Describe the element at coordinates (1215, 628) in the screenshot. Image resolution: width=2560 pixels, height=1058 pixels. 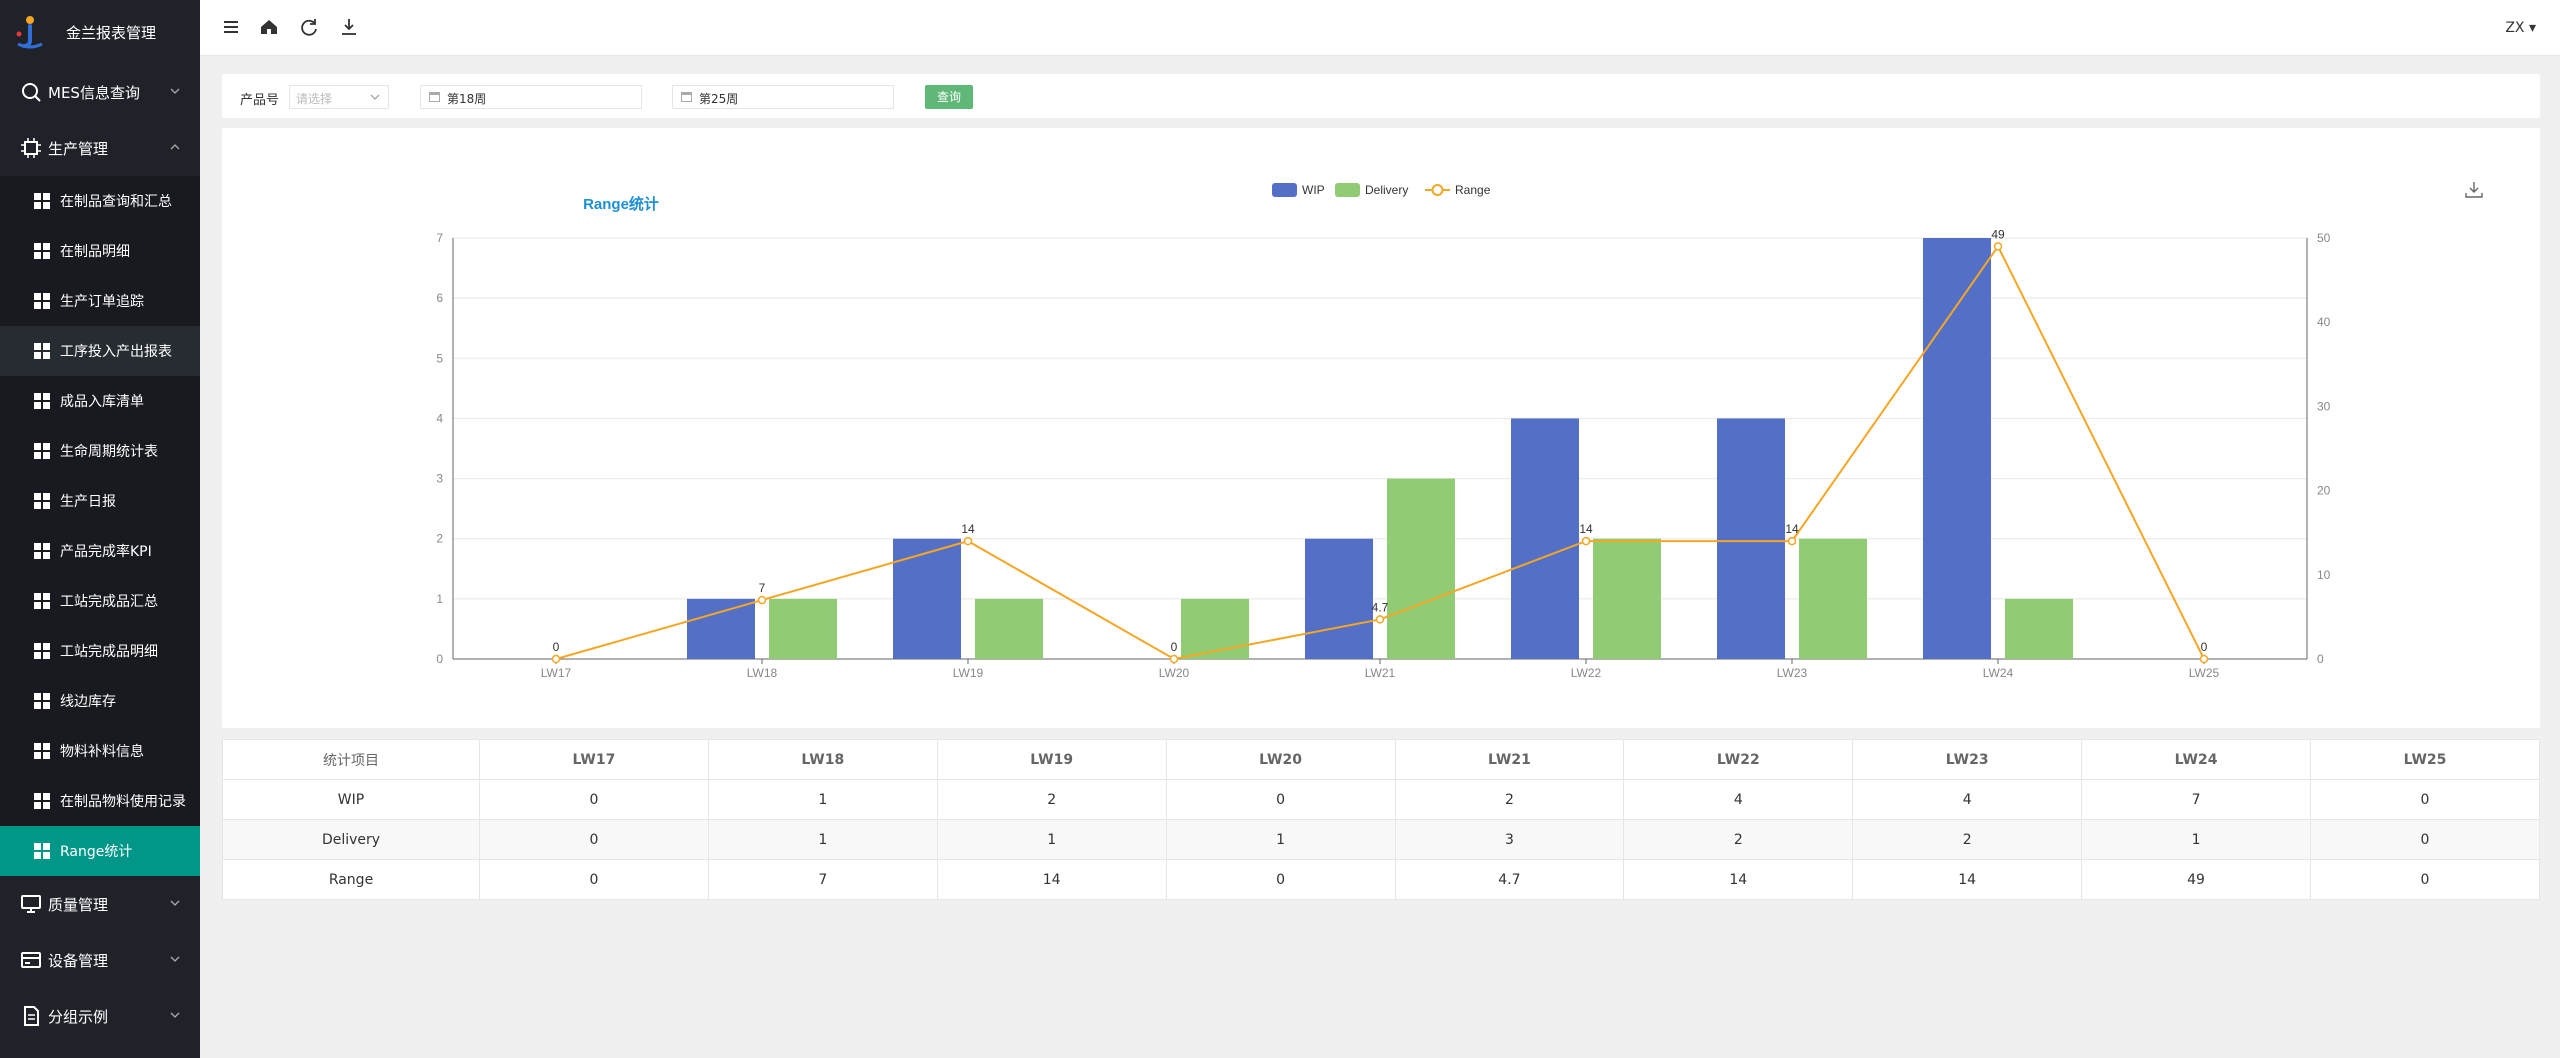
I see `bar-delivery` at that location.